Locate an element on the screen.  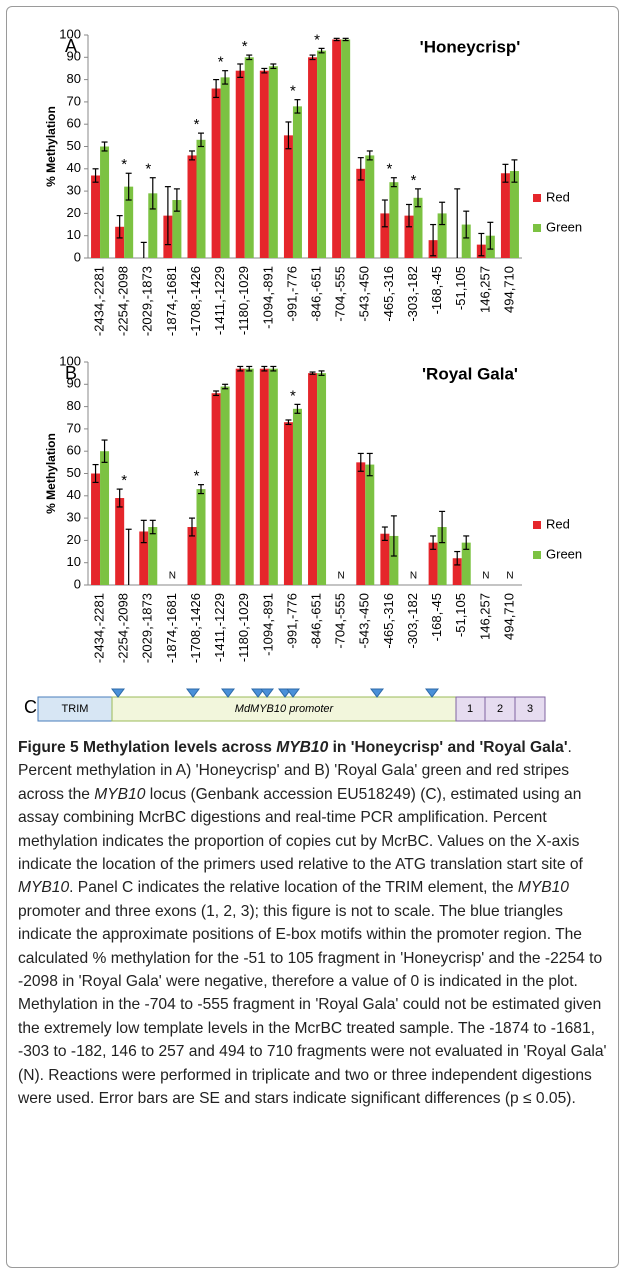
x-tick-label: -1094,-891 is located at coordinates (267, 297).